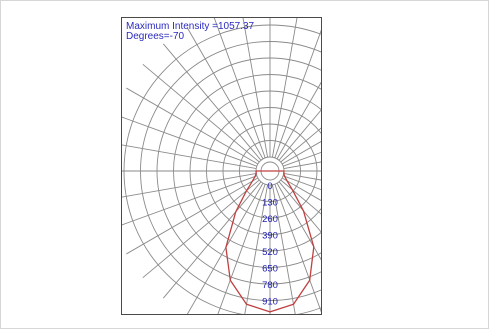  I want to click on radial-tick-label: 910, so click(270, 302).